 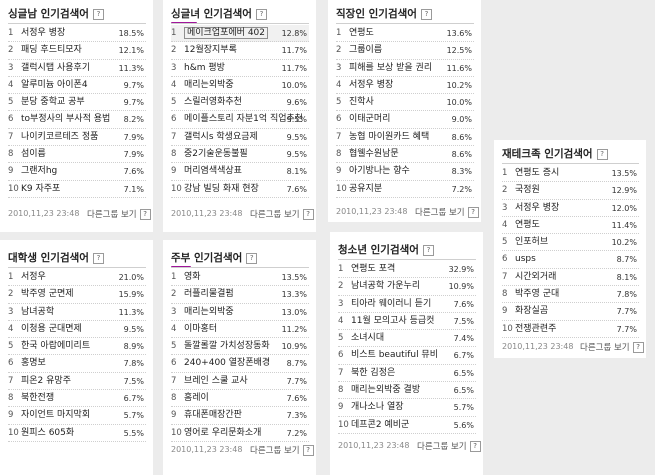 What do you see at coordinates (405, 189) in the screenshot?
I see `keyword-row: 10 공유지분 7.2%` at bounding box center [405, 189].